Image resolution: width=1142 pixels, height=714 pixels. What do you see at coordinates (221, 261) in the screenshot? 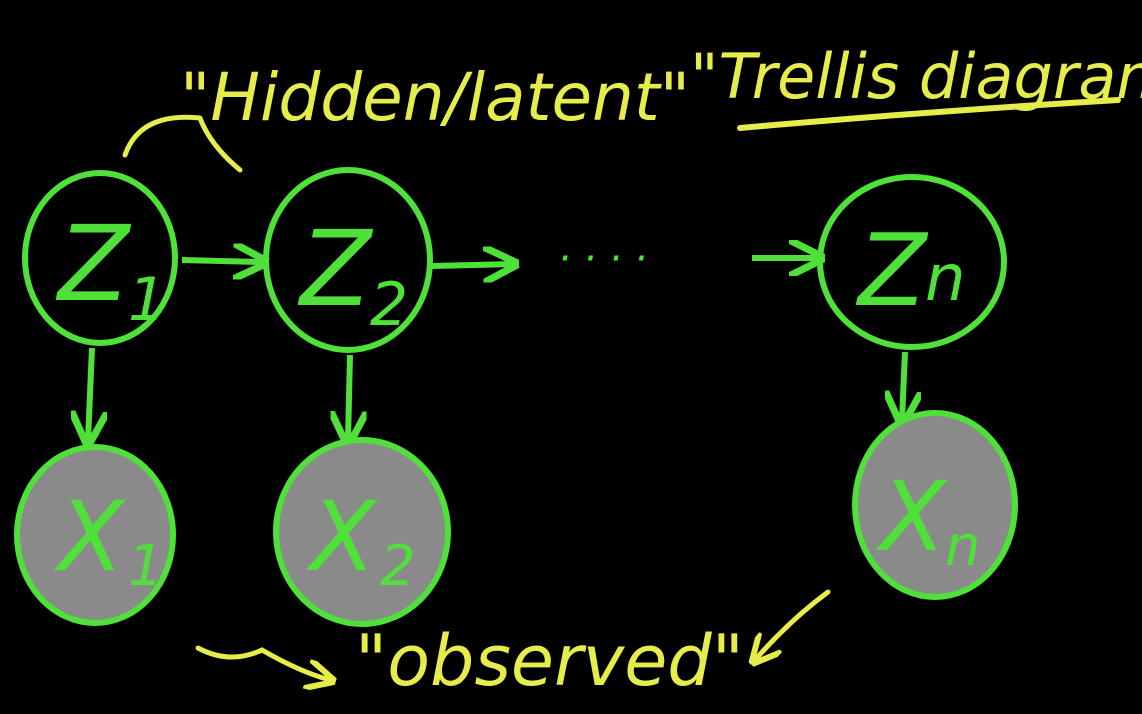
I see `transition-arrow-z1-z2` at bounding box center [221, 261].